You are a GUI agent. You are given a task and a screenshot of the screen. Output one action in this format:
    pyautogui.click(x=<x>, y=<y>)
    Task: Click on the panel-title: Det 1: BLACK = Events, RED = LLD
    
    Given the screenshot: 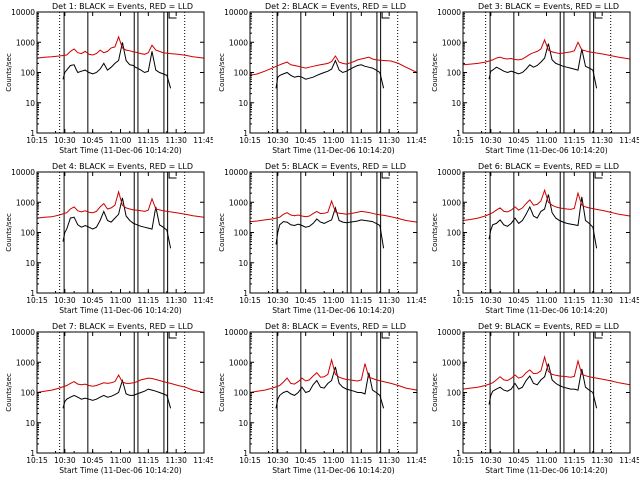 What is the action you would take?
    pyautogui.click(x=122, y=6)
    